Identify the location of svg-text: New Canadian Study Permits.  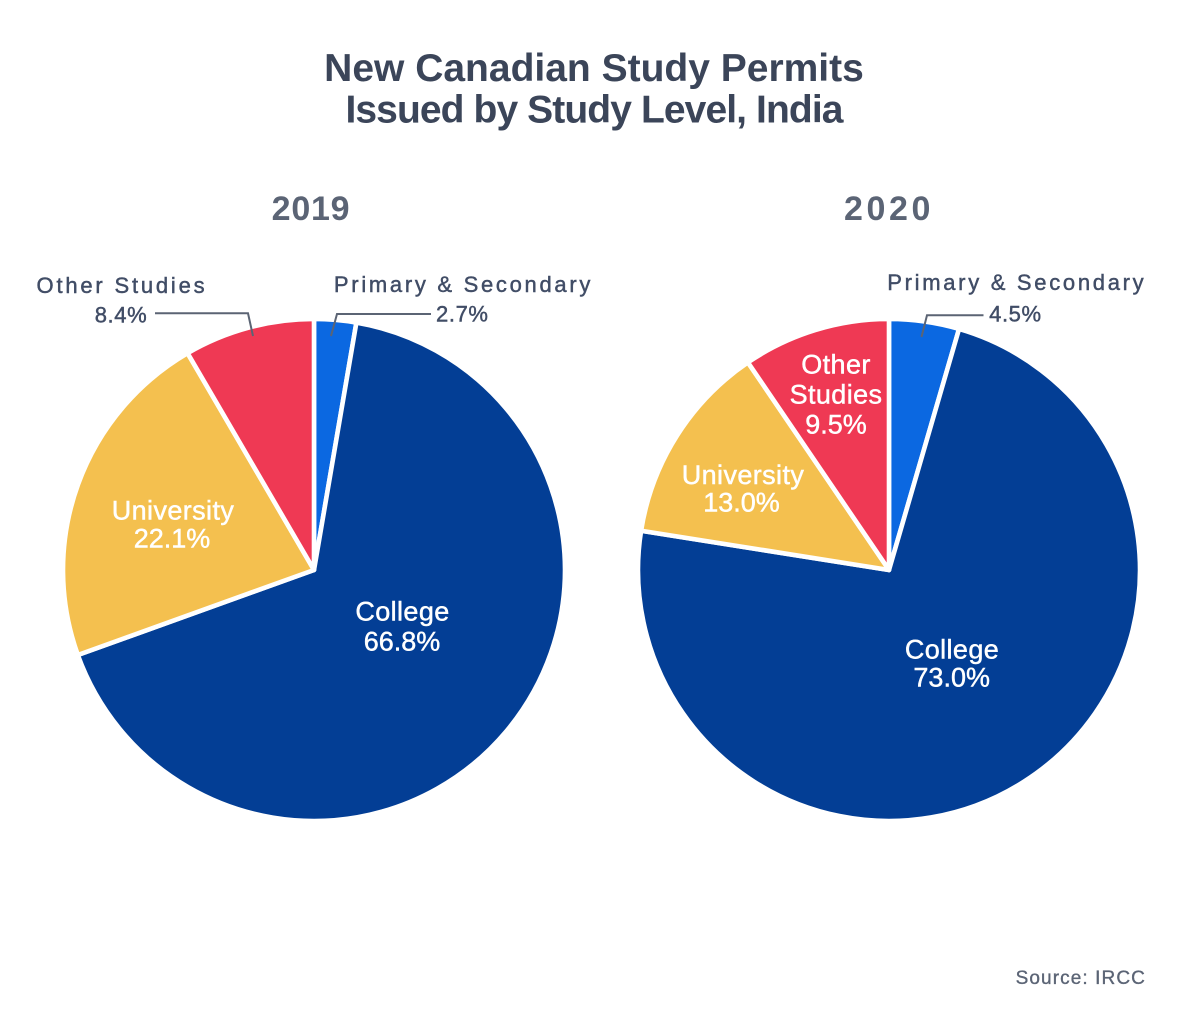
(594, 68).